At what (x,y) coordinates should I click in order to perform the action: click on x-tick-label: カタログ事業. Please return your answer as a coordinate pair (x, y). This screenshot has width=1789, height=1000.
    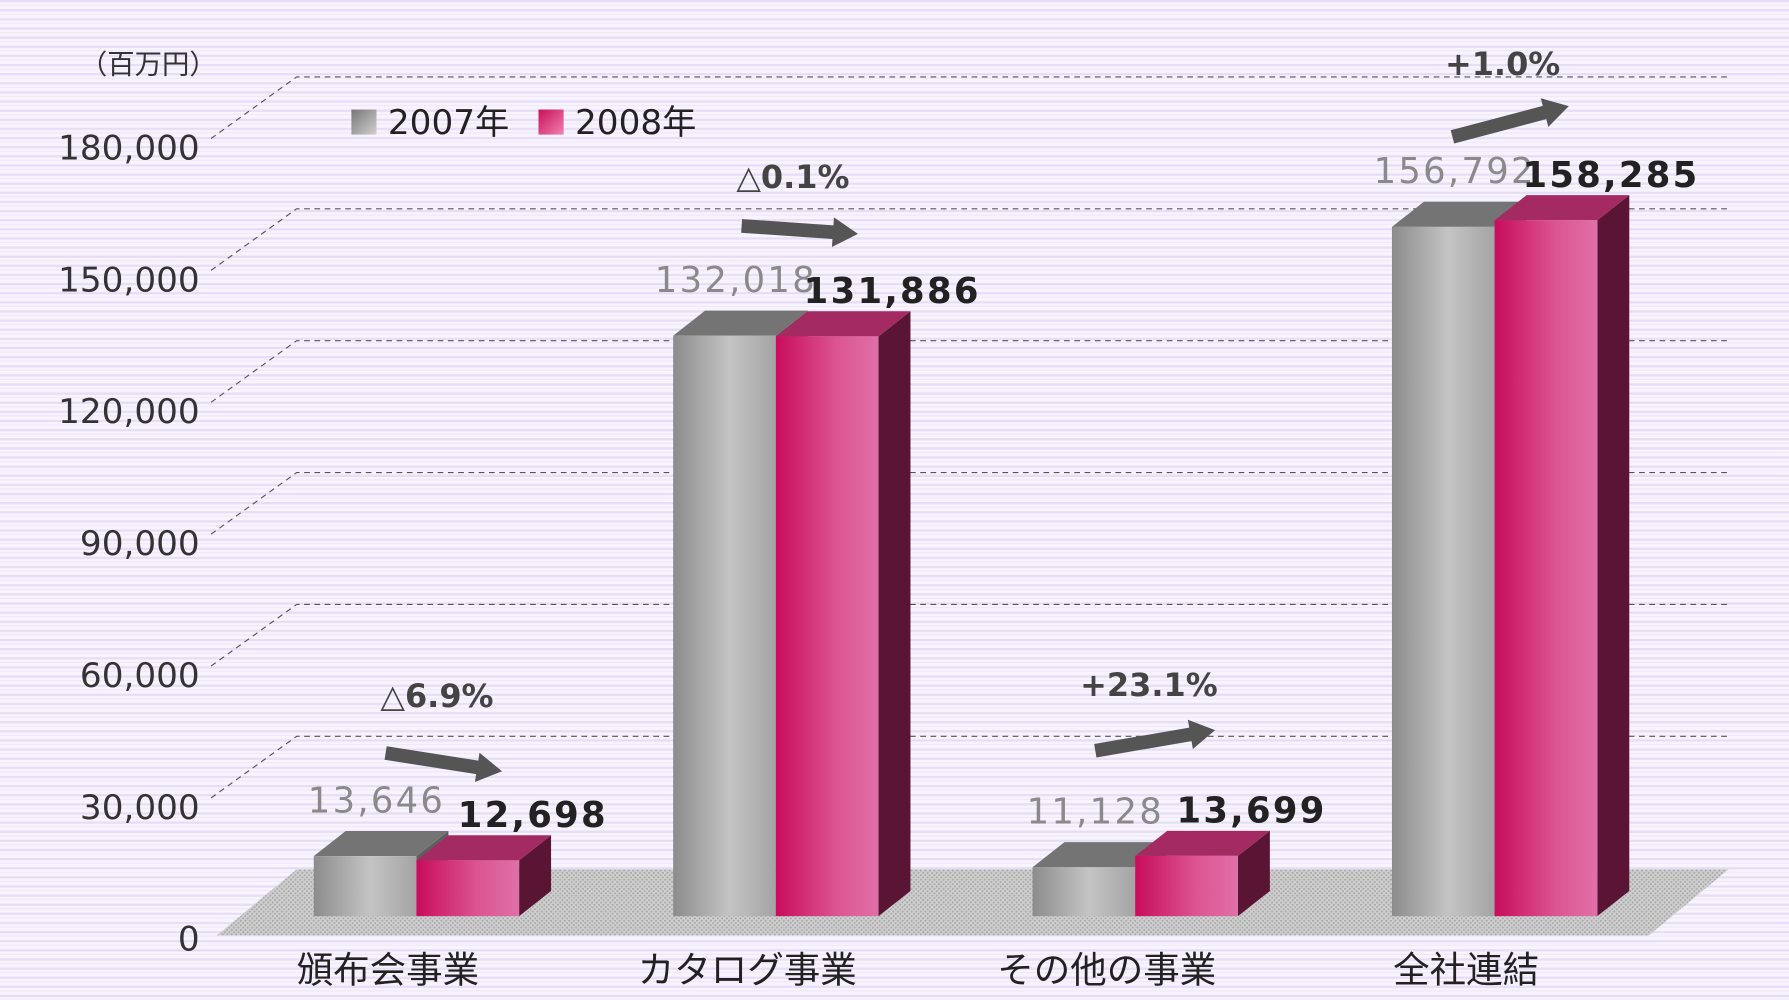
    Looking at the image, I should click on (747, 970).